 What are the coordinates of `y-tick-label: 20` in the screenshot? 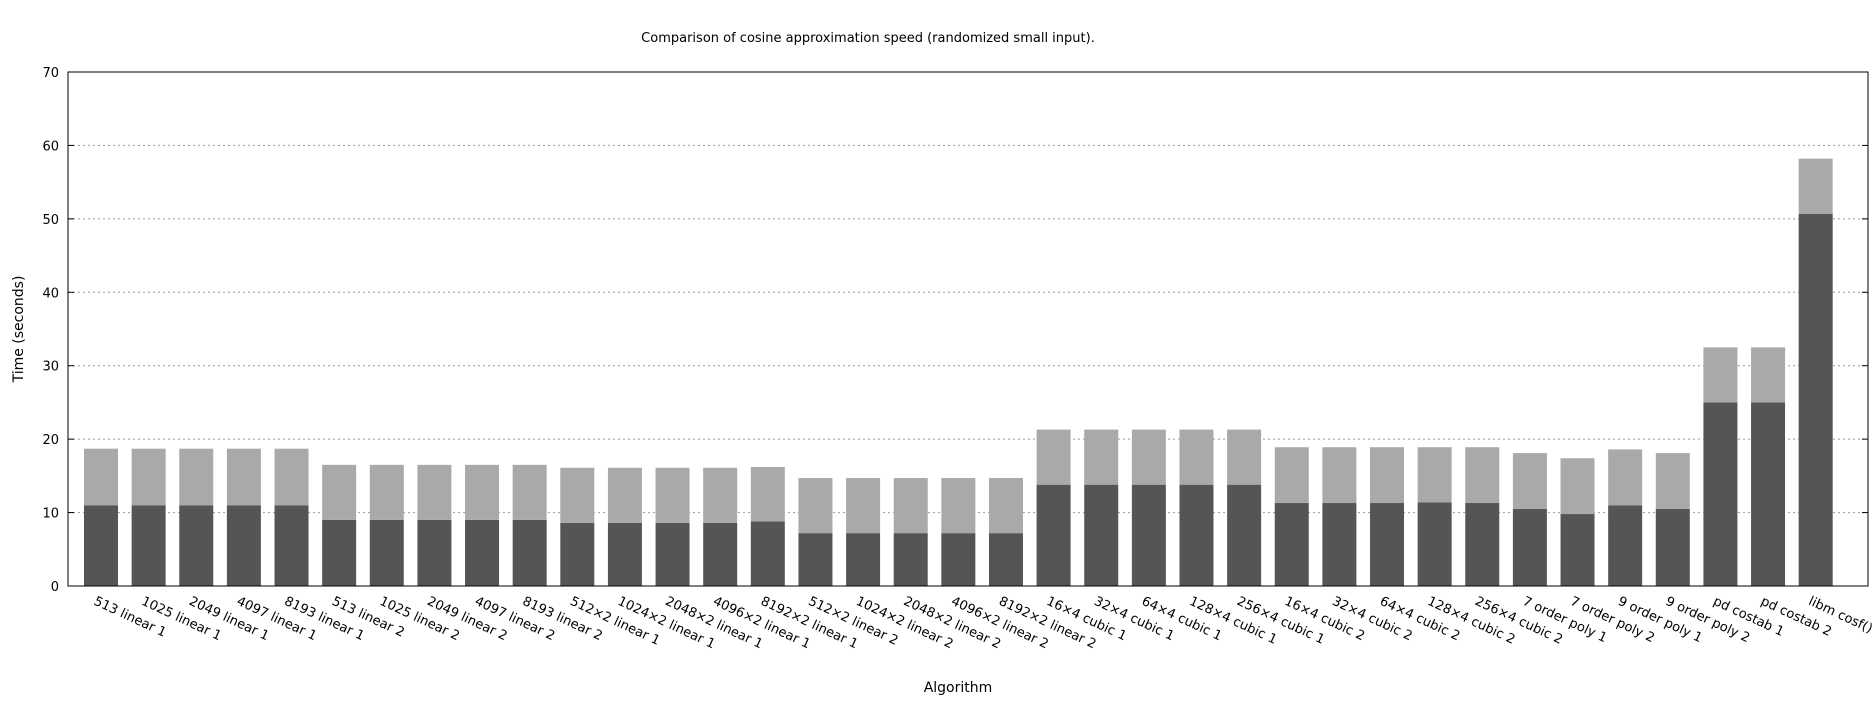 It's located at (50, 440).